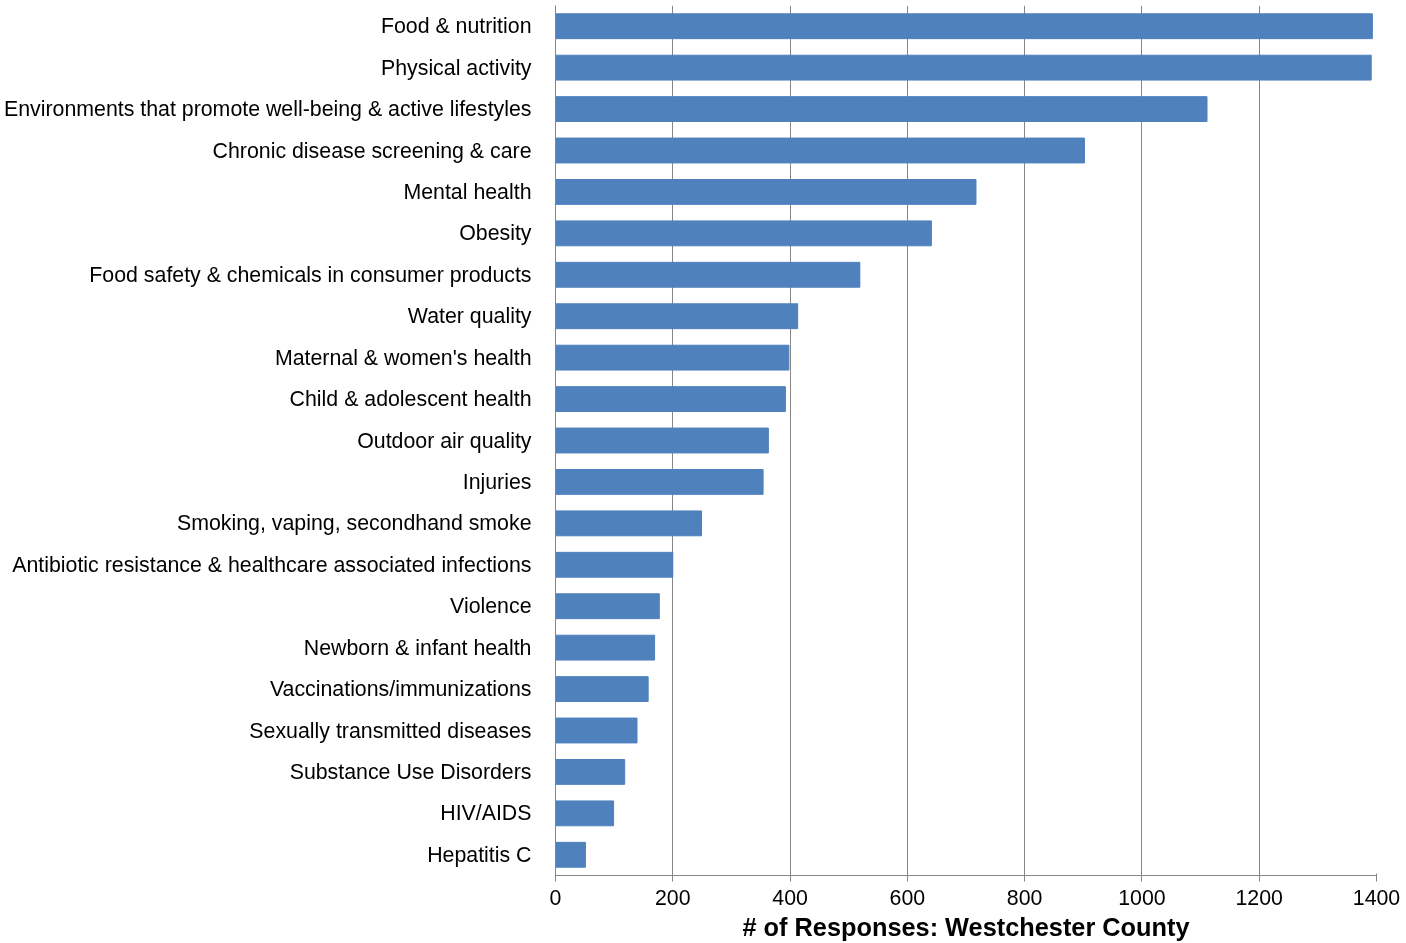 The height and width of the screenshot is (943, 1406). What do you see at coordinates (486, 813) in the screenshot?
I see `y-tick-label: HIV/AIDS` at bounding box center [486, 813].